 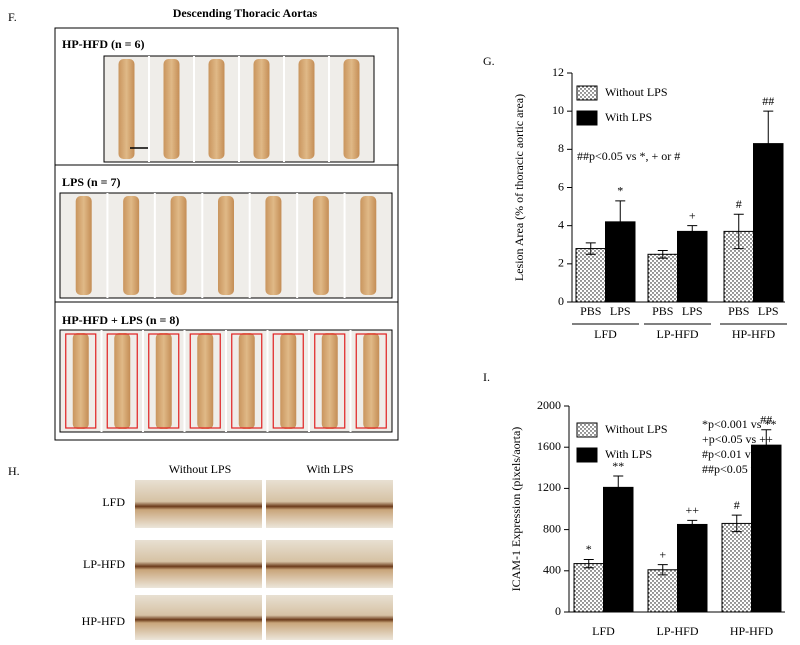 I want to click on legend-label: With LPS, so click(x=628, y=454).